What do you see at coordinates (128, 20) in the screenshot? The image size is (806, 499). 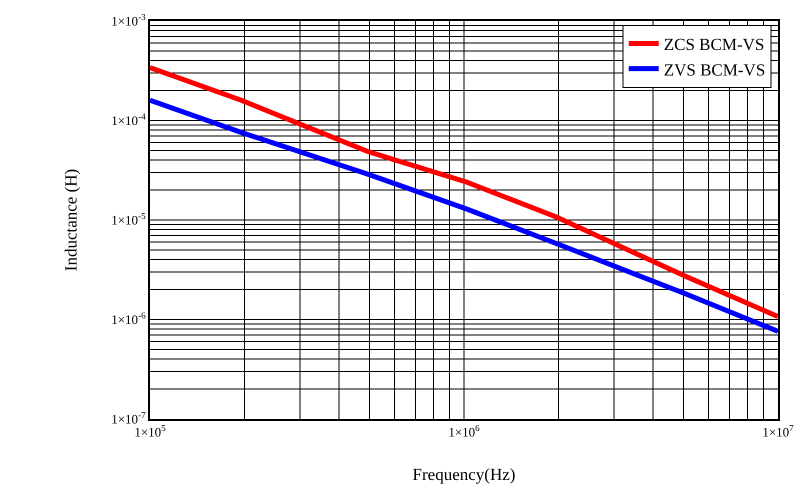 I see `y-tick-label: 1×10$^{-3}$` at bounding box center [128, 20].